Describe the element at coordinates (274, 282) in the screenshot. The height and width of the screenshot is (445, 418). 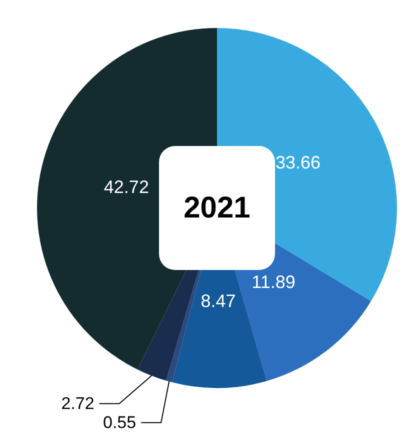
I see `data-label: 11.89` at that location.